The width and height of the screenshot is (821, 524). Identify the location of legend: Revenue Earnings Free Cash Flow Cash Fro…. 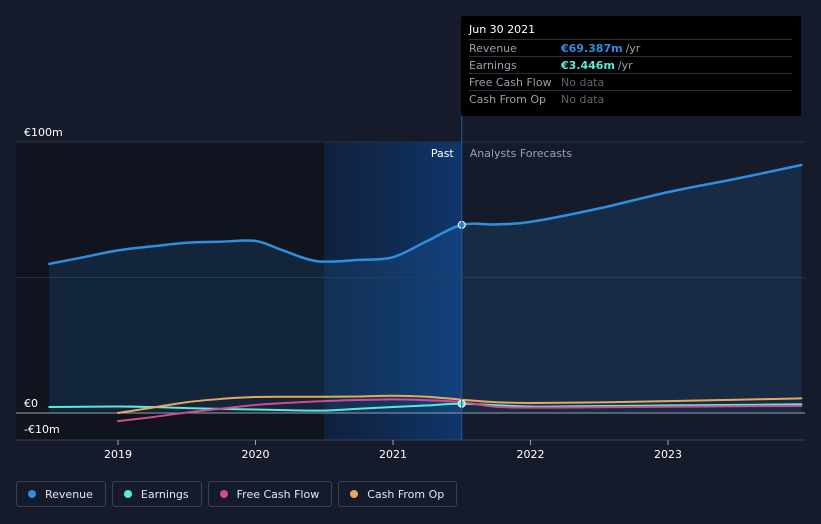
(237, 494).